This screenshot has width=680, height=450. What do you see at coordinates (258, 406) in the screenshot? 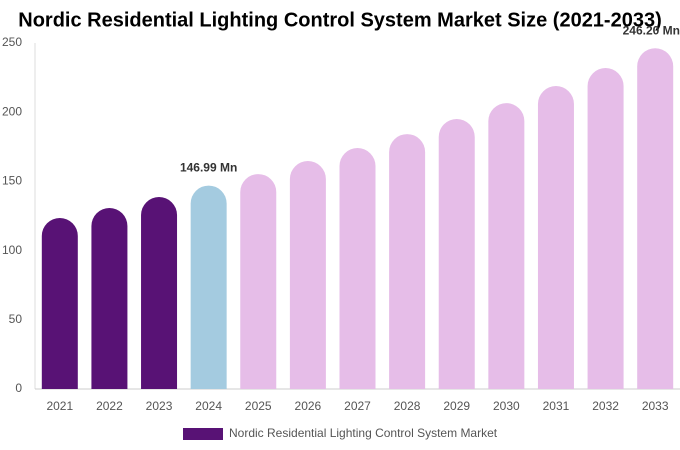
I see `x-tick-label: 2025` at bounding box center [258, 406].